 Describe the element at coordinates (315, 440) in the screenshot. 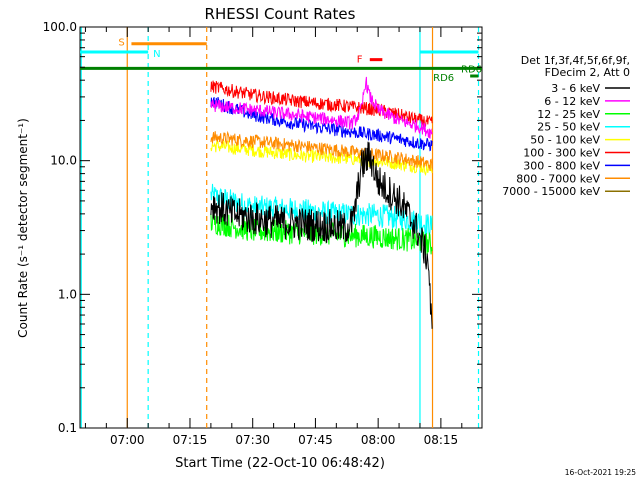

I see `x-tick-label: 07:45` at that location.